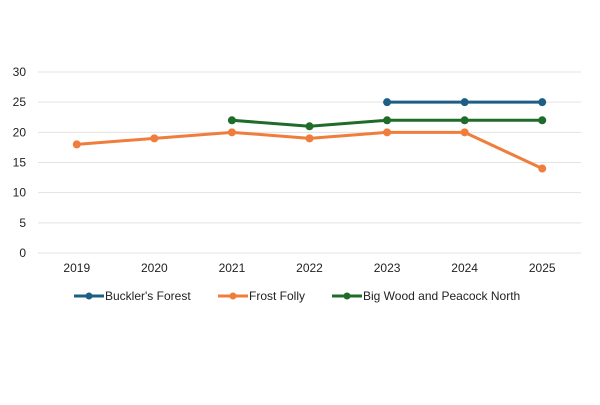  What do you see at coordinates (277, 296) in the screenshot?
I see `legend-label: Frost Folly` at bounding box center [277, 296].